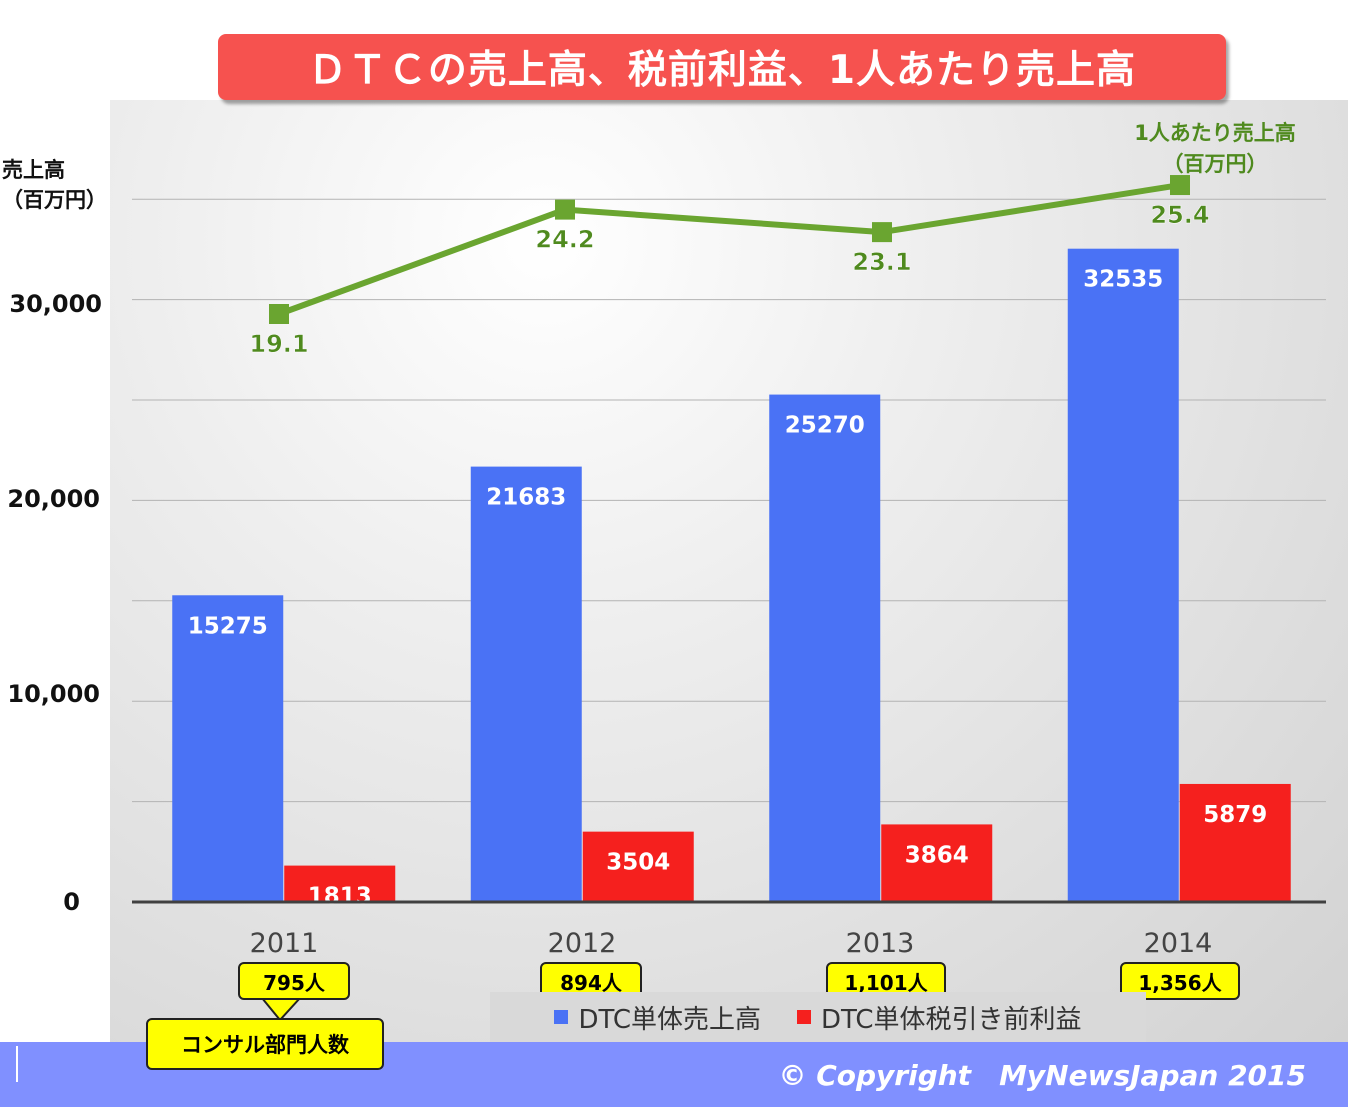 This screenshot has height=1107, width=1348. Describe the element at coordinates (228, 626) in the screenshot. I see `sales-data-label: 15275` at that location.